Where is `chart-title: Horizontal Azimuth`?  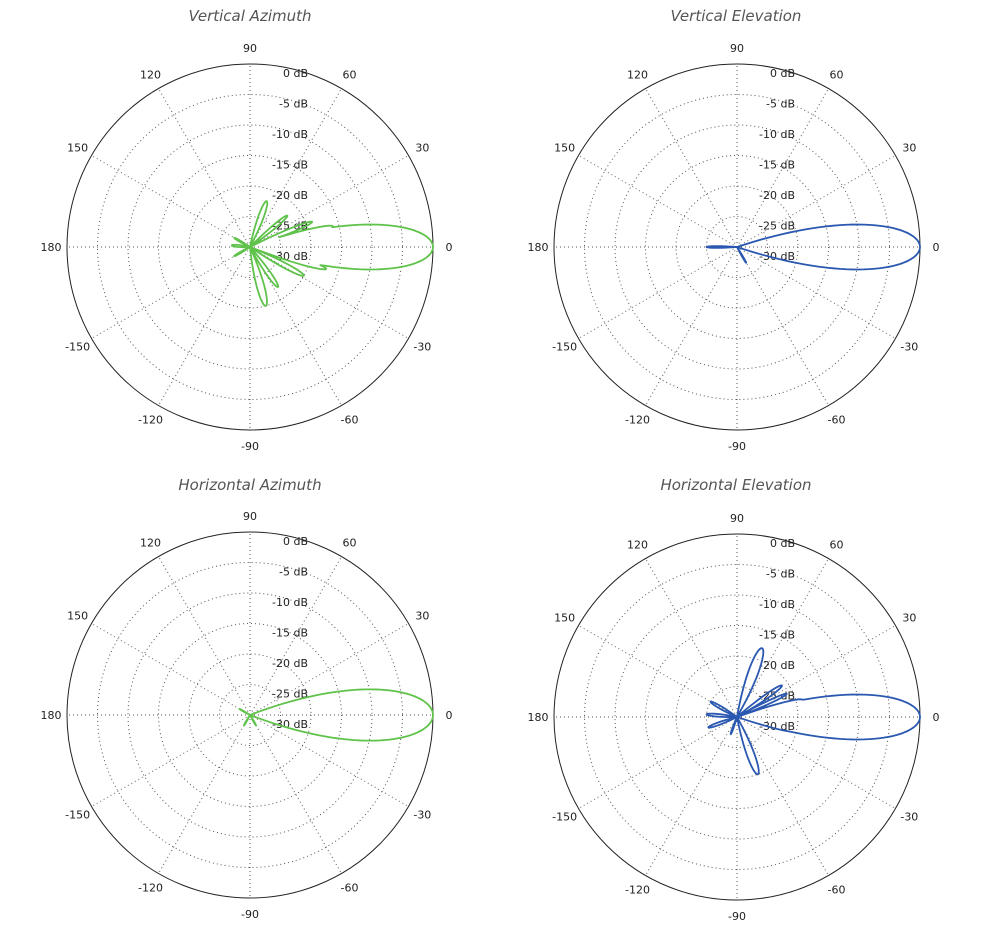
chart-title: Horizontal Azimuth is located at coordinates (250, 485).